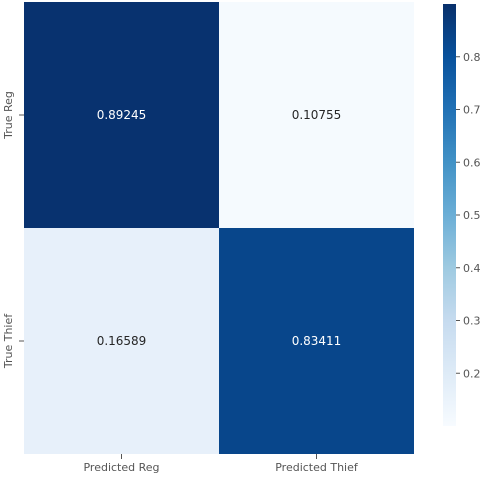  What do you see at coordinates (472, 57) in the screenshot?
I see `colorbar-tick-label: 0.8` at bounding box center [472, 57].